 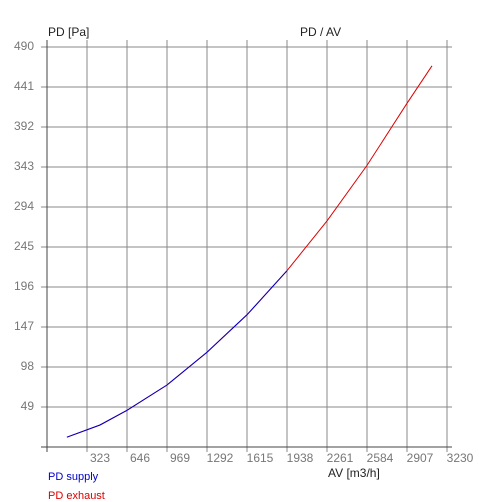 What do you see at coordinates (28, 366) in the screenshot?
I see `y-tick-label: 98` at bounding box center [28, 366].